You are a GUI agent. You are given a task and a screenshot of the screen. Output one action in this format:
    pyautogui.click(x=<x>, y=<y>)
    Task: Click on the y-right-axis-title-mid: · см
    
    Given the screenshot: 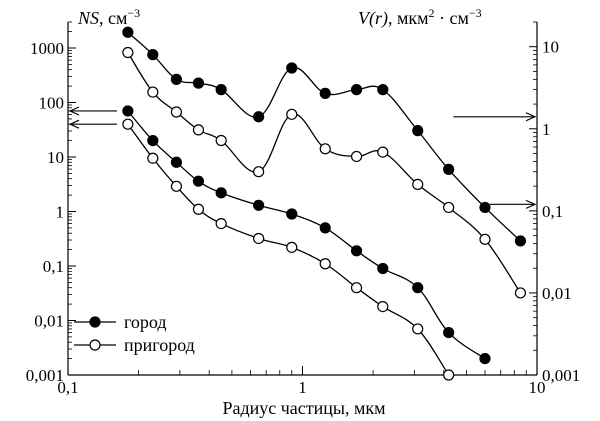 What is the action you would take?
    pyautogui.click(x=452, y=18)
    